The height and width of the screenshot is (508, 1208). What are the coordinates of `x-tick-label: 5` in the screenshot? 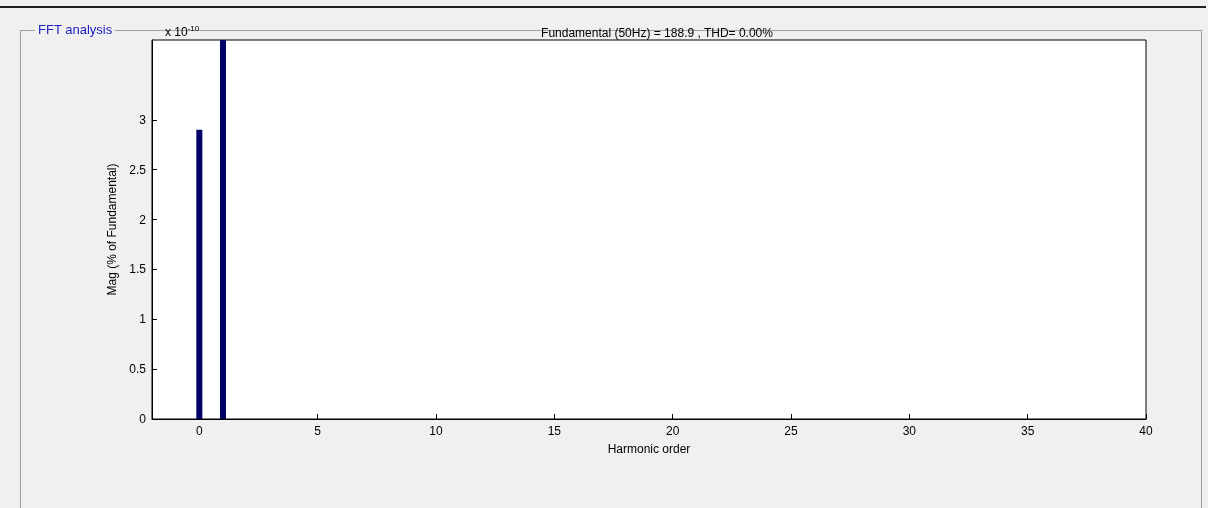 It's located at (318, 431).